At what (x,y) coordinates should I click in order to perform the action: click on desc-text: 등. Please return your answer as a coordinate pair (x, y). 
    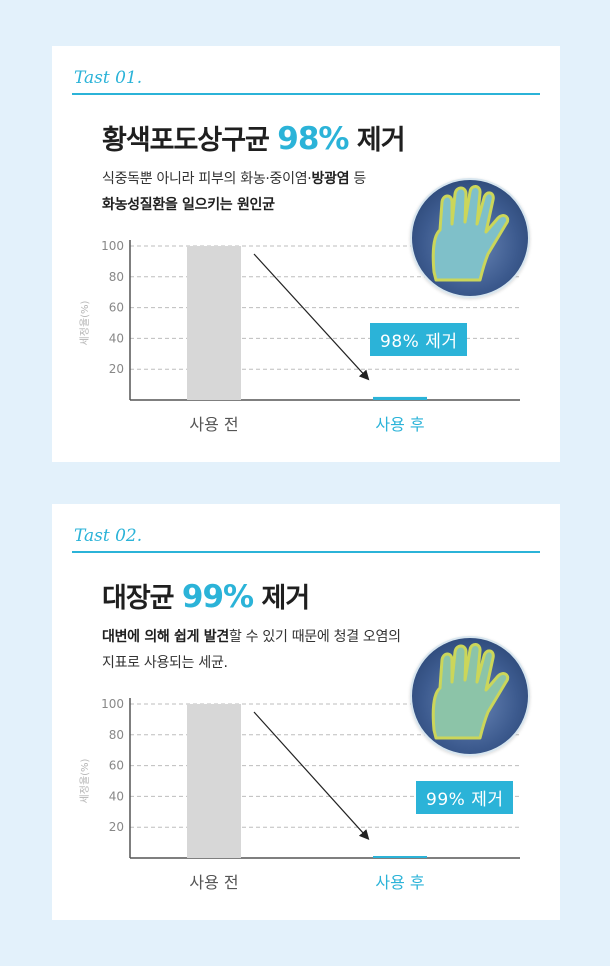
    Looking at the image, I should click on (357, 179).